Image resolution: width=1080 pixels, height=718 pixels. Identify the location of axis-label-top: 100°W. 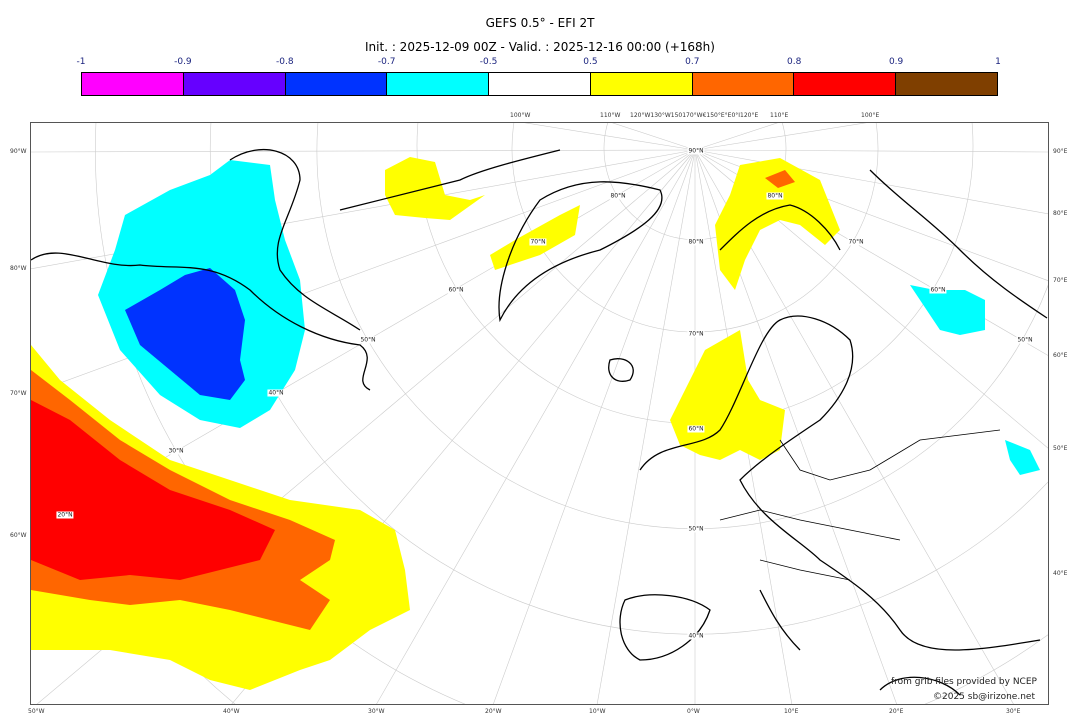
(520, 115).